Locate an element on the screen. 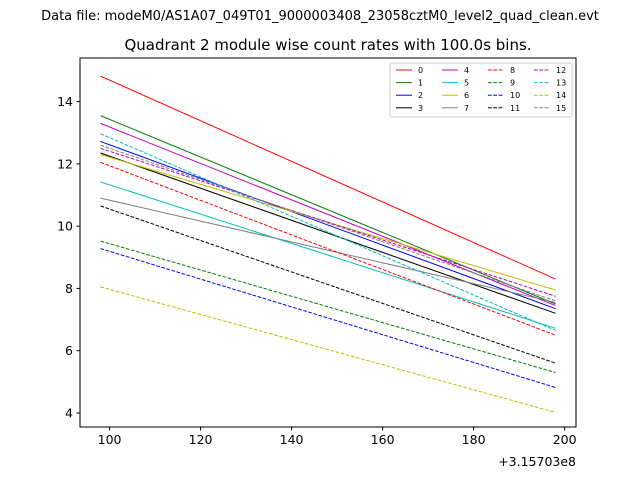 The image size is (640, 480). legend-label-12: 12 is located at coordinates (561, 70).